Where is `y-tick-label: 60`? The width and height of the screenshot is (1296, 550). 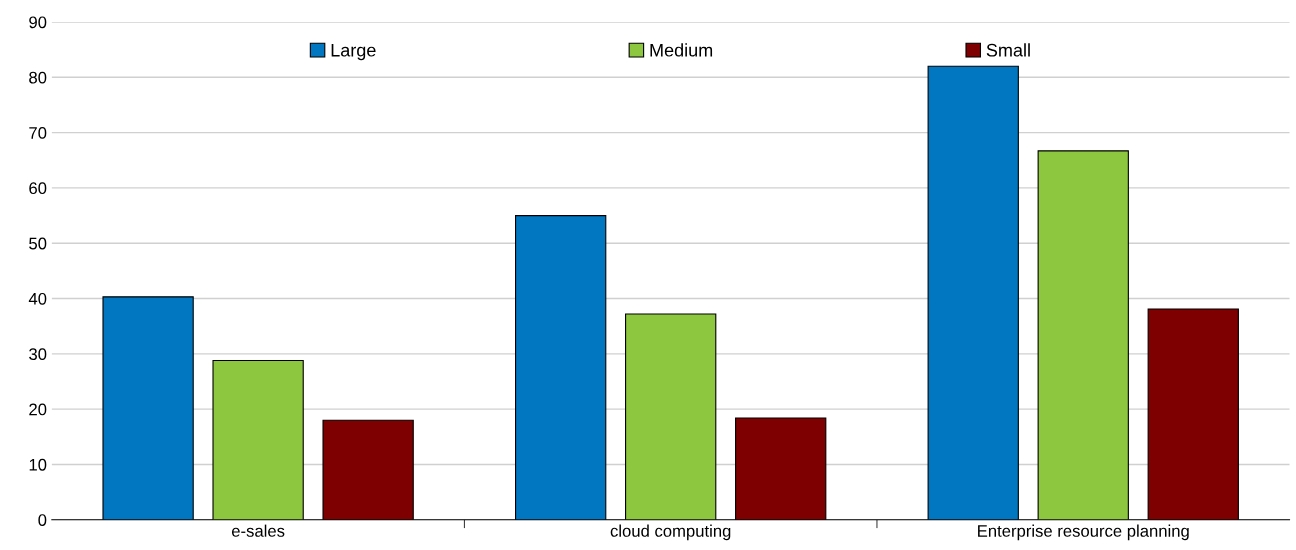
y-tick-label: 60 is located at coordinates (38, 188).